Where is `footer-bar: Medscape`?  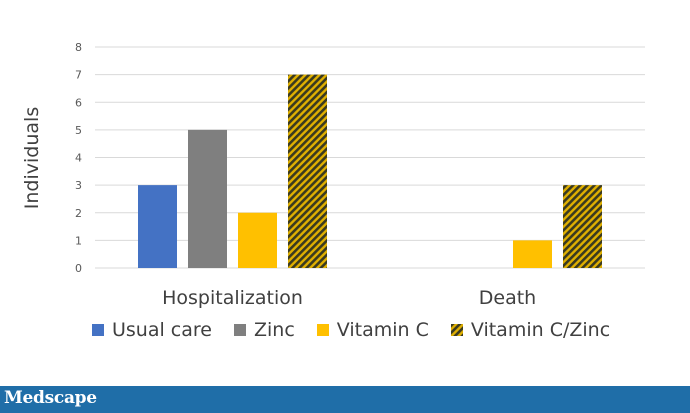 footer-bar: Medscape is located at coordinates (345, 399).